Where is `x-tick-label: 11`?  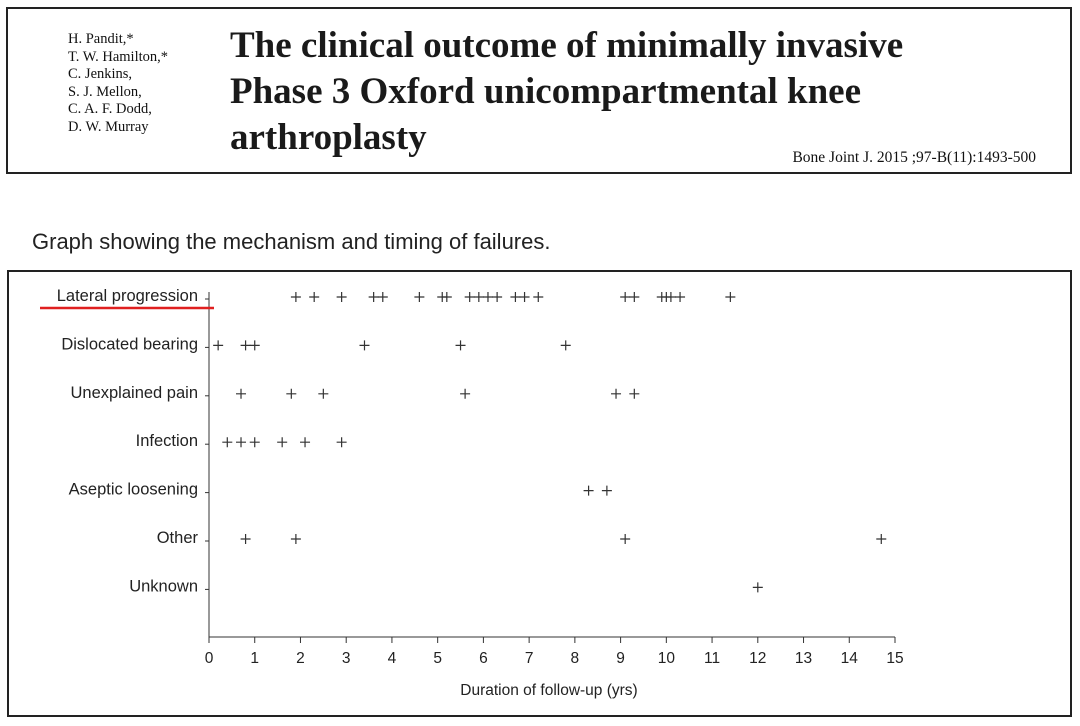 x-tick-label: 11 is located at coordinates (712, 658).